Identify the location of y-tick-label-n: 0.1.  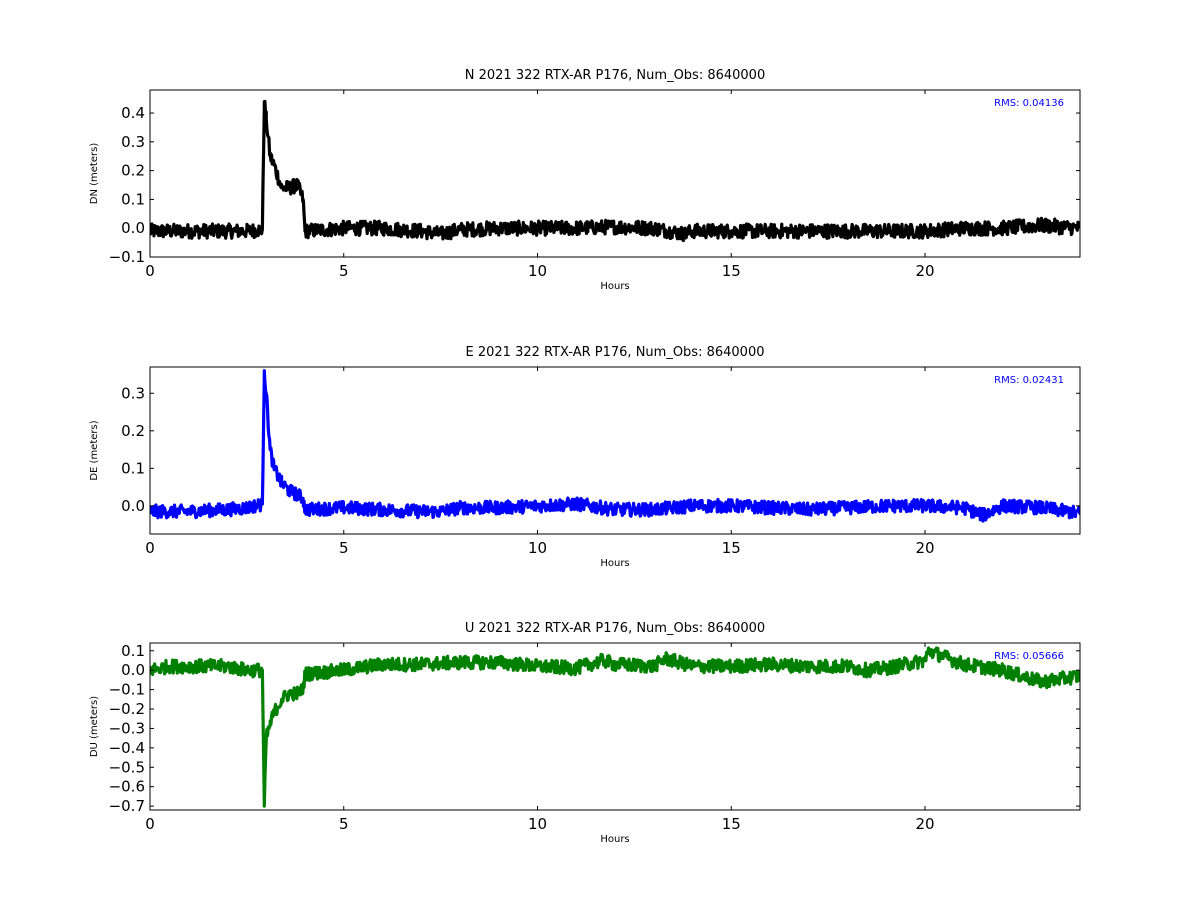
(133, 199).